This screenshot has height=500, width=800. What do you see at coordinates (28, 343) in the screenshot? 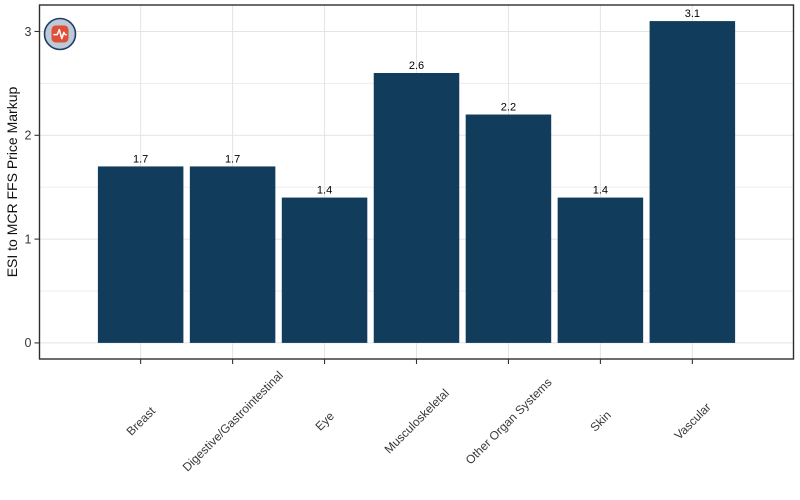
I see `y-tick-label: 0` at bounding box center [28, 343].